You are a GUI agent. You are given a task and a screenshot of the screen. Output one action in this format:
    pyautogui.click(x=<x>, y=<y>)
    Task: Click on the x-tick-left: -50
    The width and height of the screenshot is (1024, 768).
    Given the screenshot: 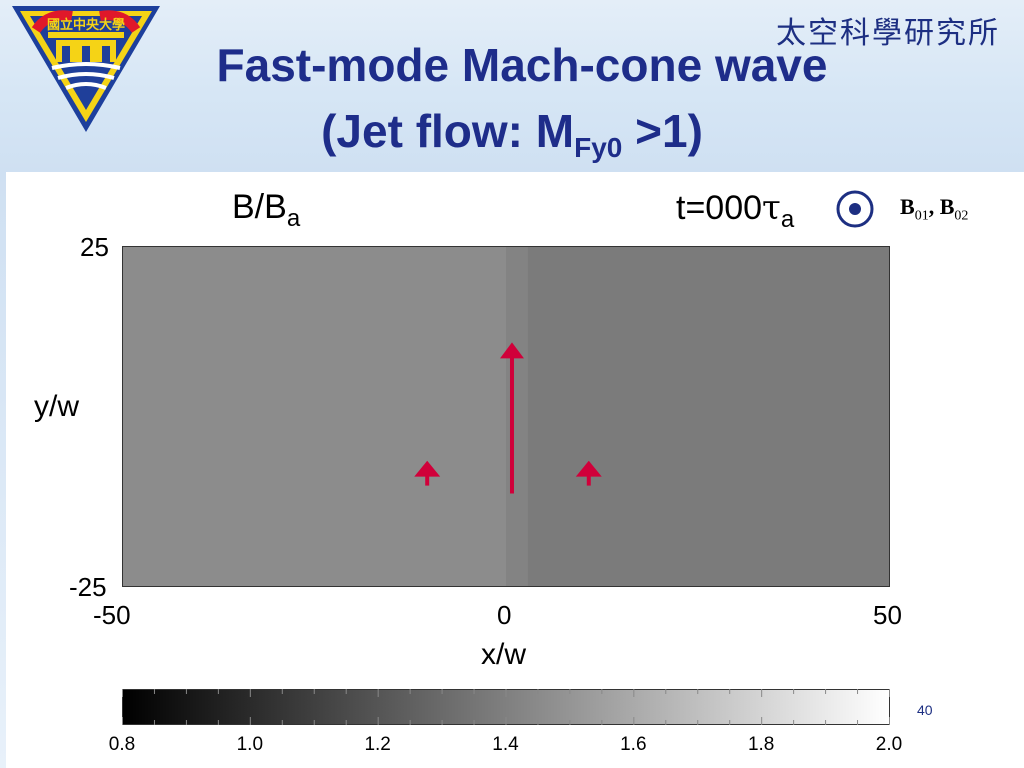 What is the action you would take?
    pyautogui.click(x=112, y=615)
    